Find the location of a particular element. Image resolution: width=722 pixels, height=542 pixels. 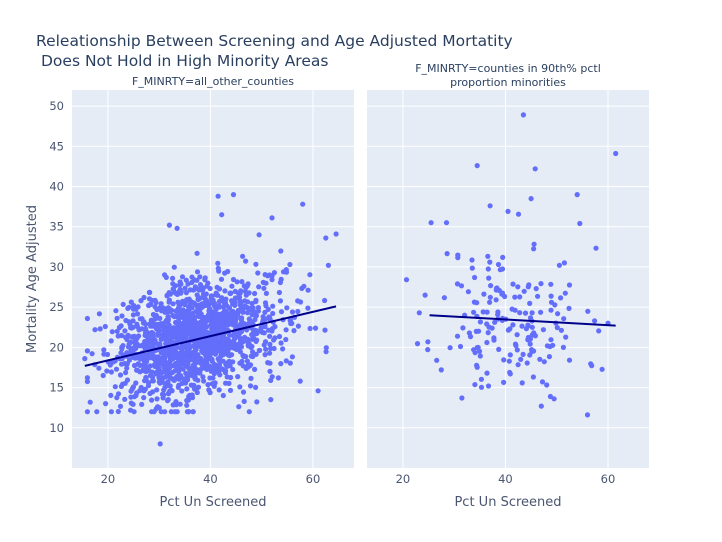

panel-left-trendline is located at coordinates (210, 336).